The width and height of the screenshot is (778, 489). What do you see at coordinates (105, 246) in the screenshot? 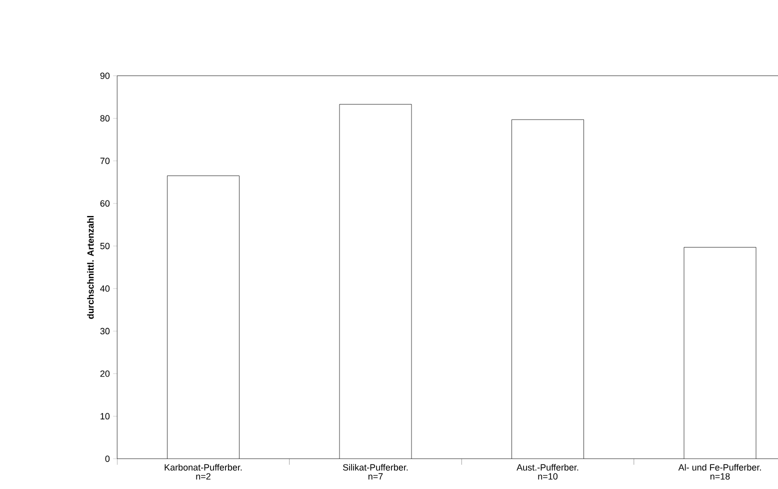
I see `y-tick-label: 50` at bounding box center [105, 246].